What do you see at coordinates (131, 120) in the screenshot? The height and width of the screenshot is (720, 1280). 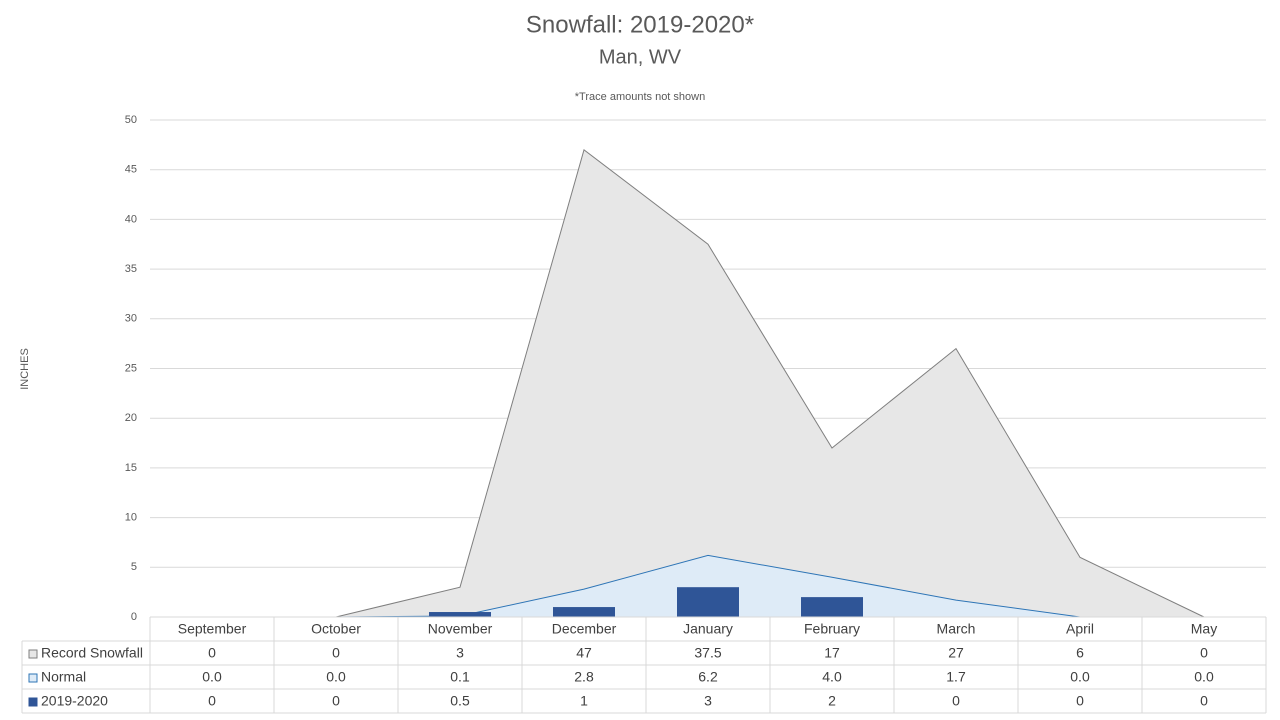 I see `y-tick-label: 50` at bounding box center [131, 120].